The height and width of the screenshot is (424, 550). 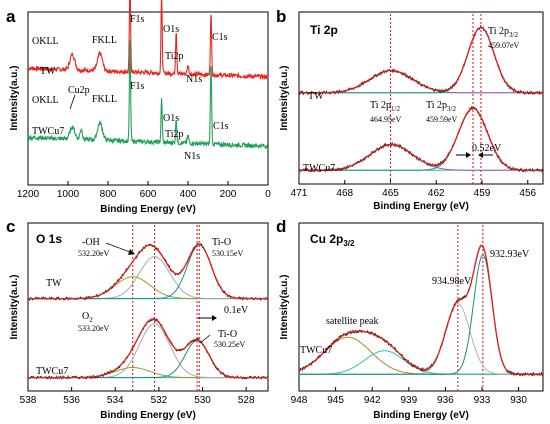 I want to click on panel-c-envelope-tw, so click(x=148, y=271).